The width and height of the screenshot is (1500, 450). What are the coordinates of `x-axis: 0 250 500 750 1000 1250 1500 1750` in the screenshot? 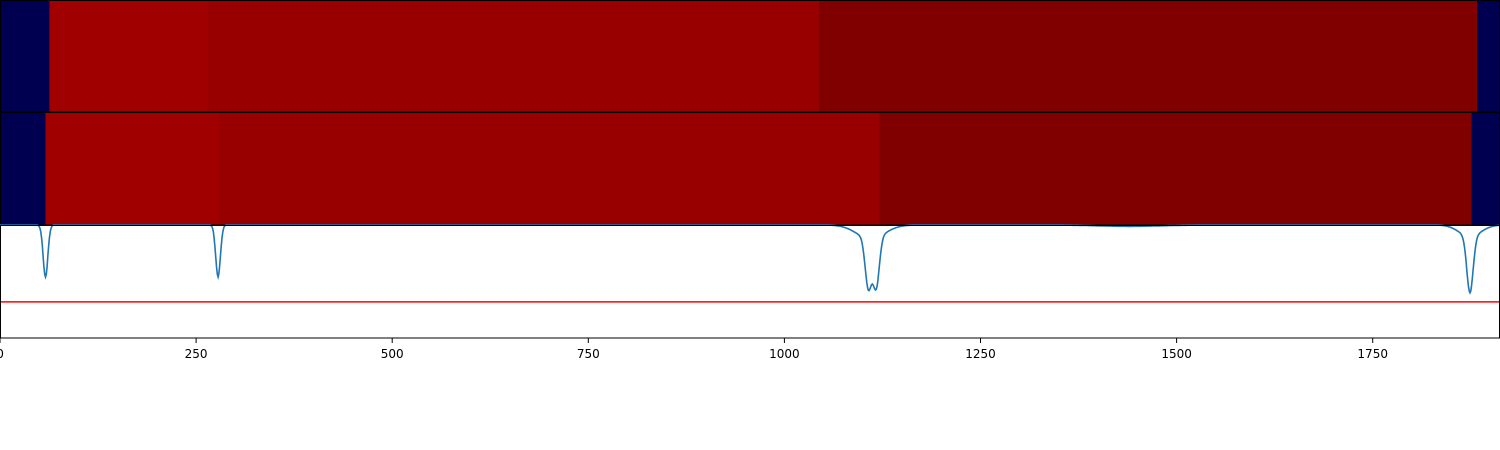 It's located at (694, 349).